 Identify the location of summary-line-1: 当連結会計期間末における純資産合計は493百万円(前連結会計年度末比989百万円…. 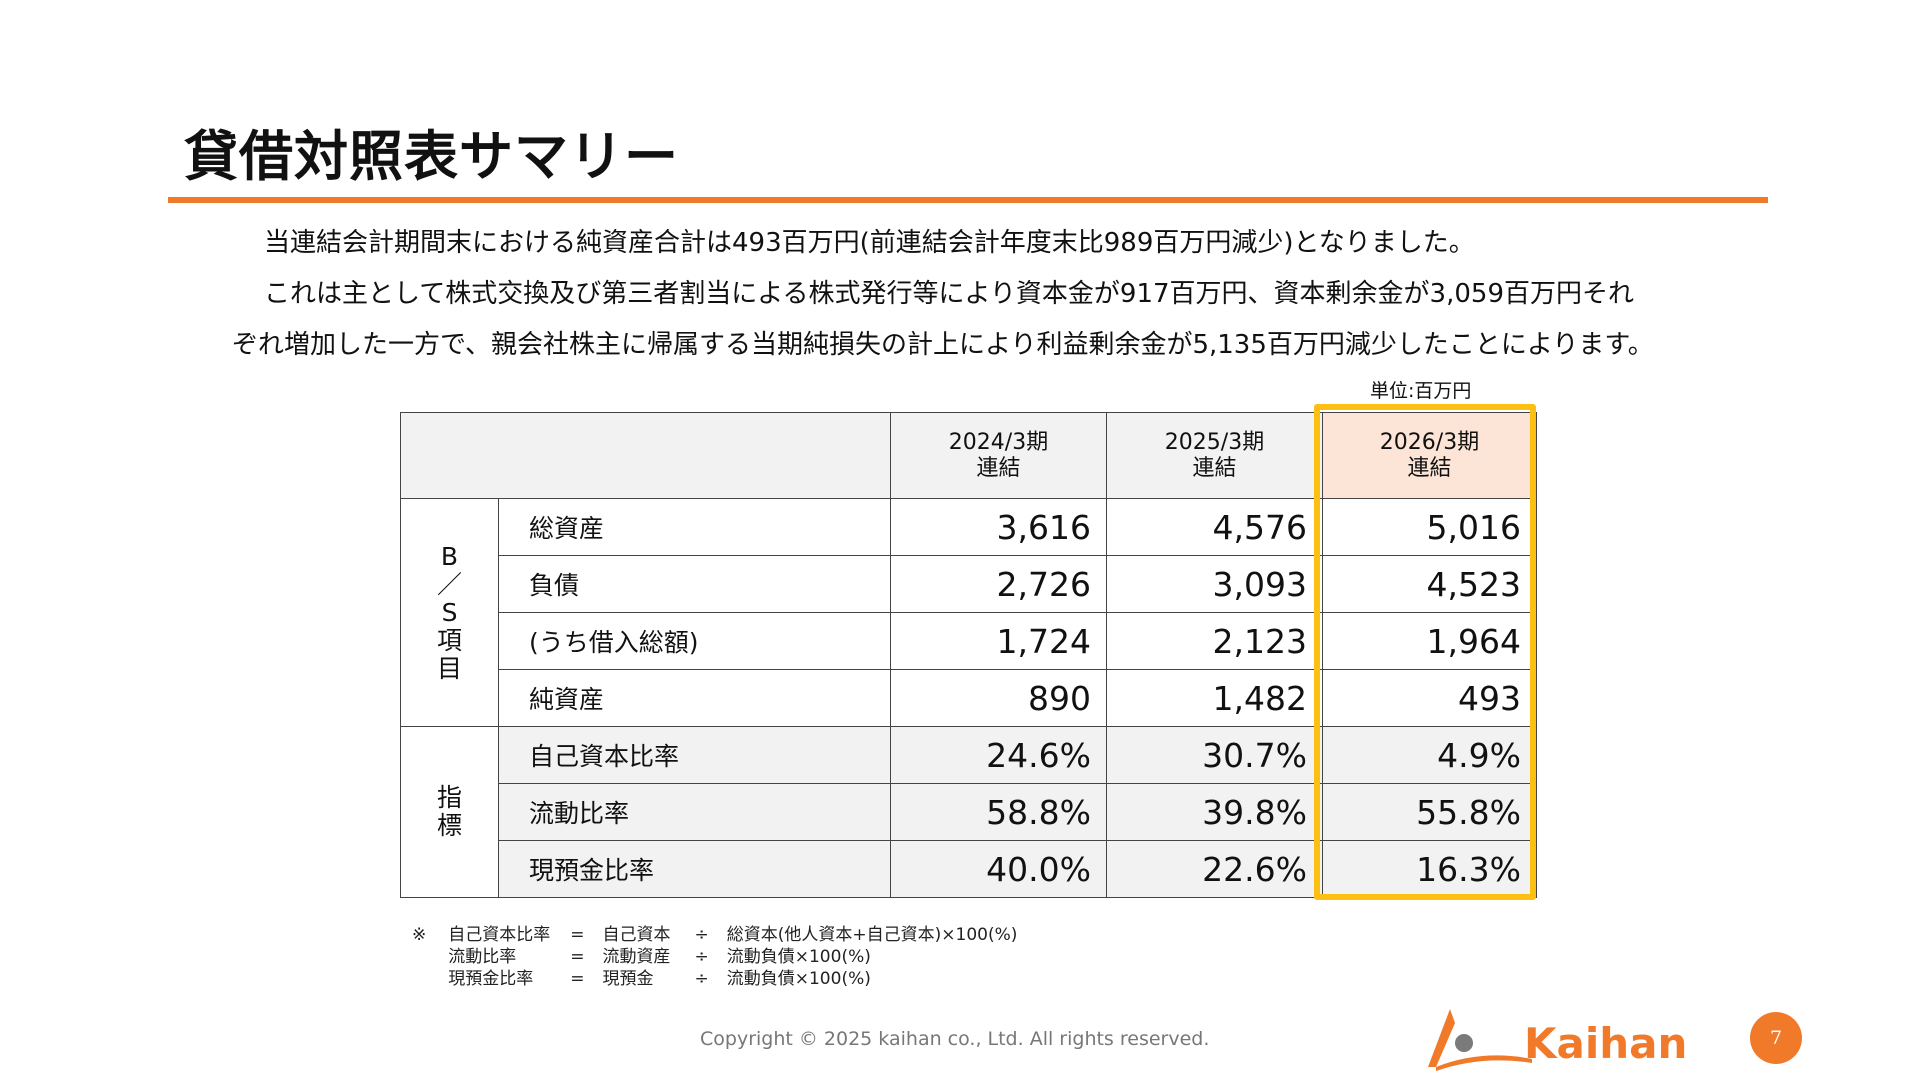
(869, 243).